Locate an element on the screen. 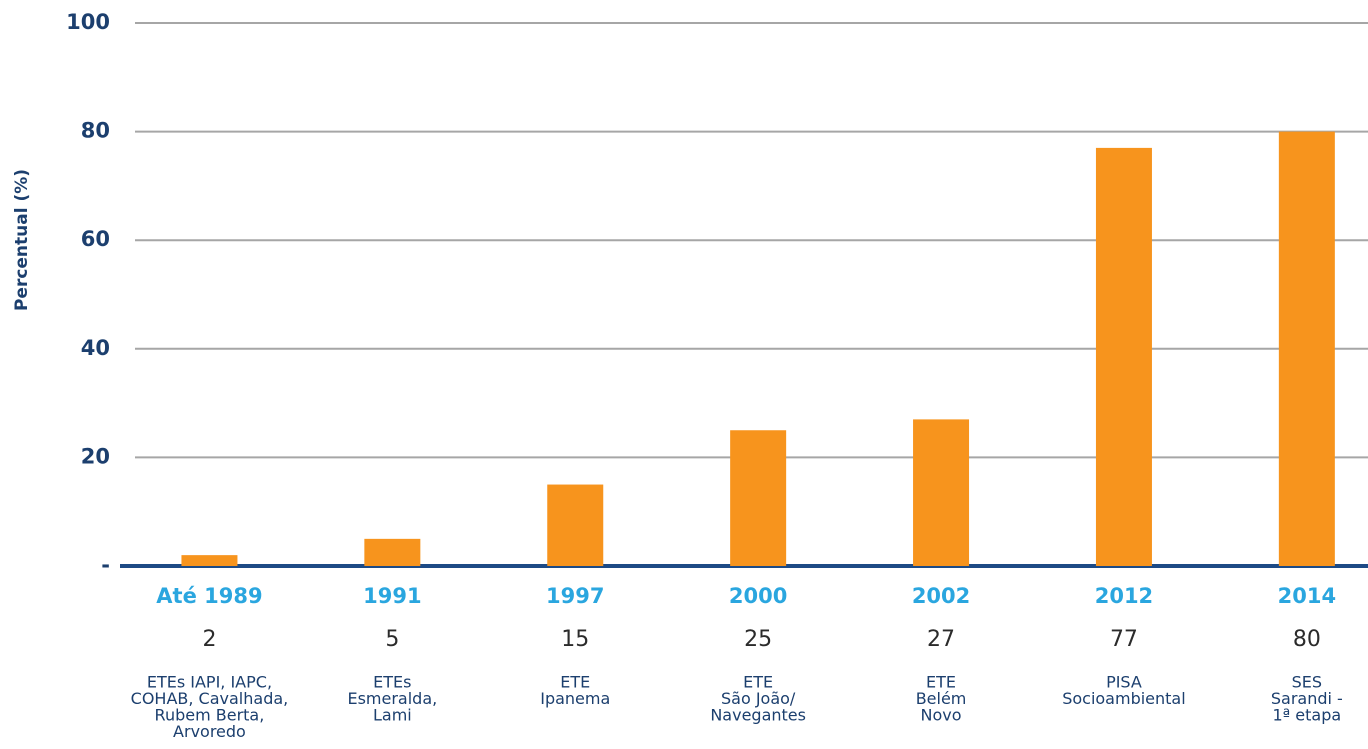  value-label: 2 is located at coordinates (209, 639).